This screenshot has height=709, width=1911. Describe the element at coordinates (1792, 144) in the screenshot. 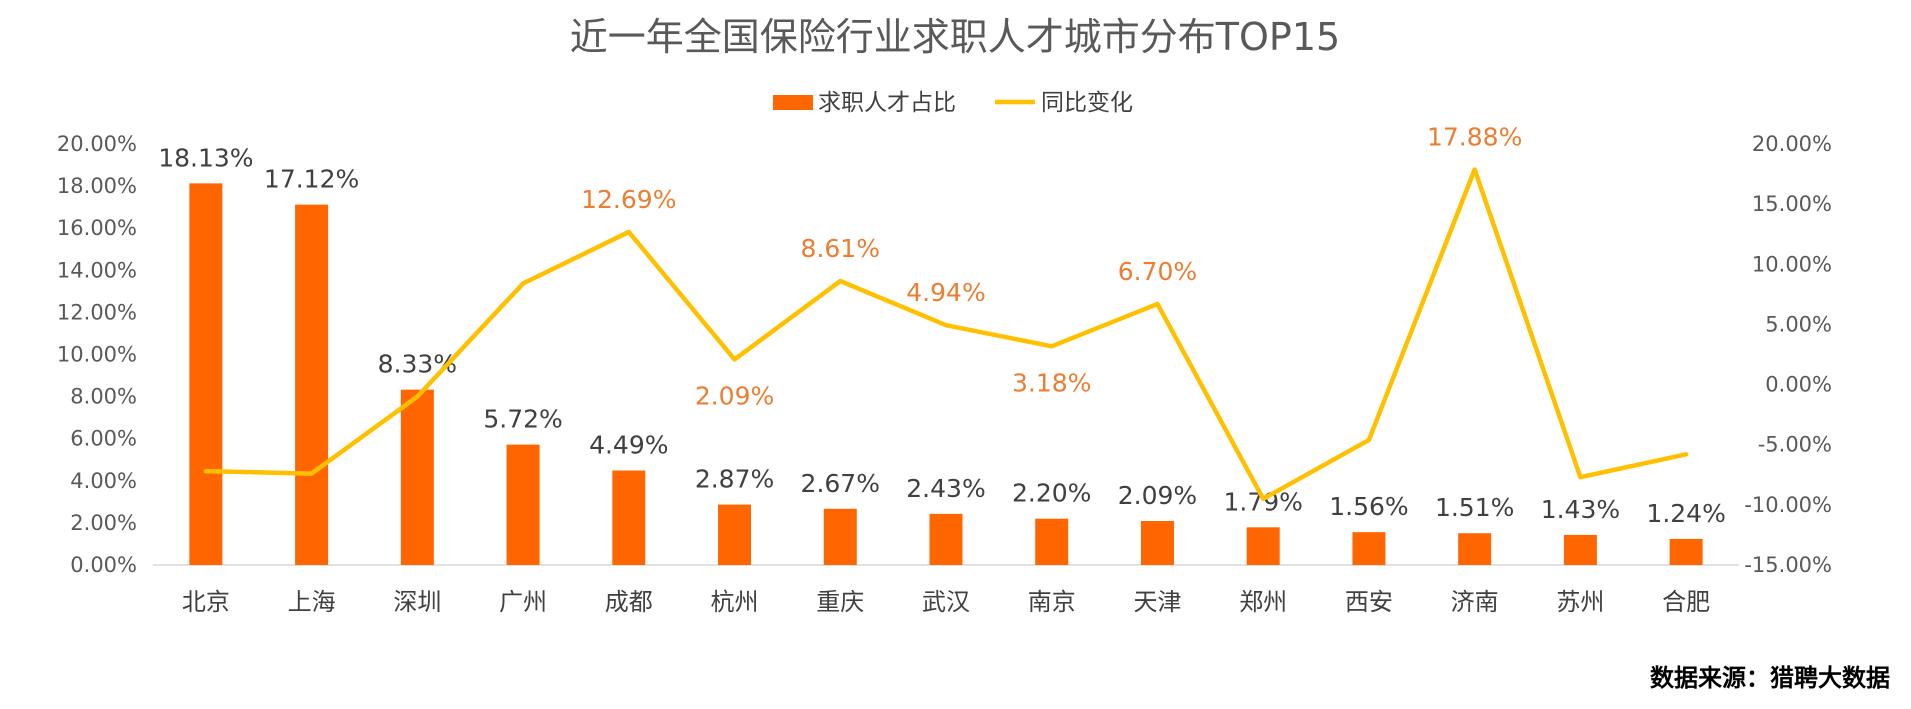

I see `right-axis-tick-label: 20.00%` at that location.